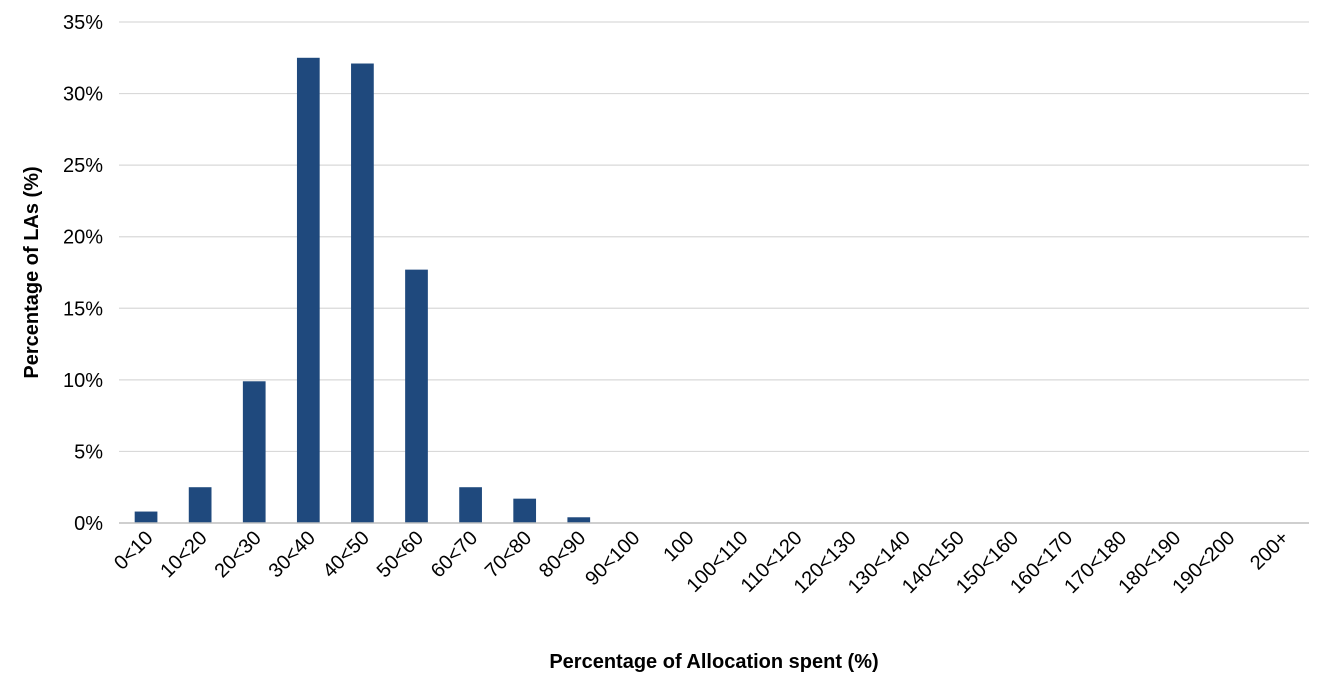 The image size is (1328, 673). Describe the element at coordinates (83, 309) in the screenshot. I see `y-tick-label: 15%` at that location.